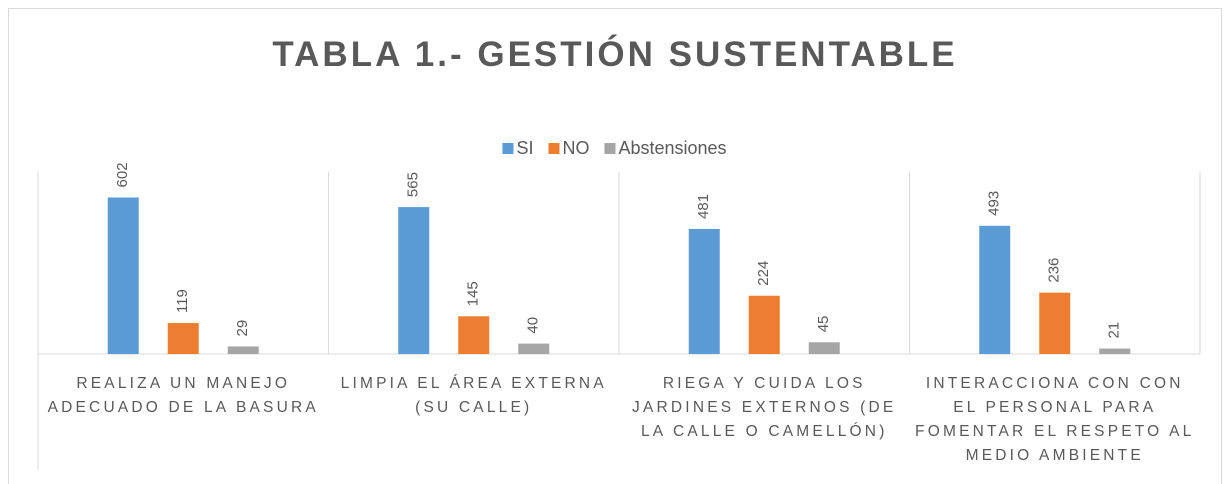 The height and width of the screenshot is (484, 1230). What do you see at coordinates (533, 325) in the screenshot?
I see `data-label: 40` at bounding box center [533, 325].